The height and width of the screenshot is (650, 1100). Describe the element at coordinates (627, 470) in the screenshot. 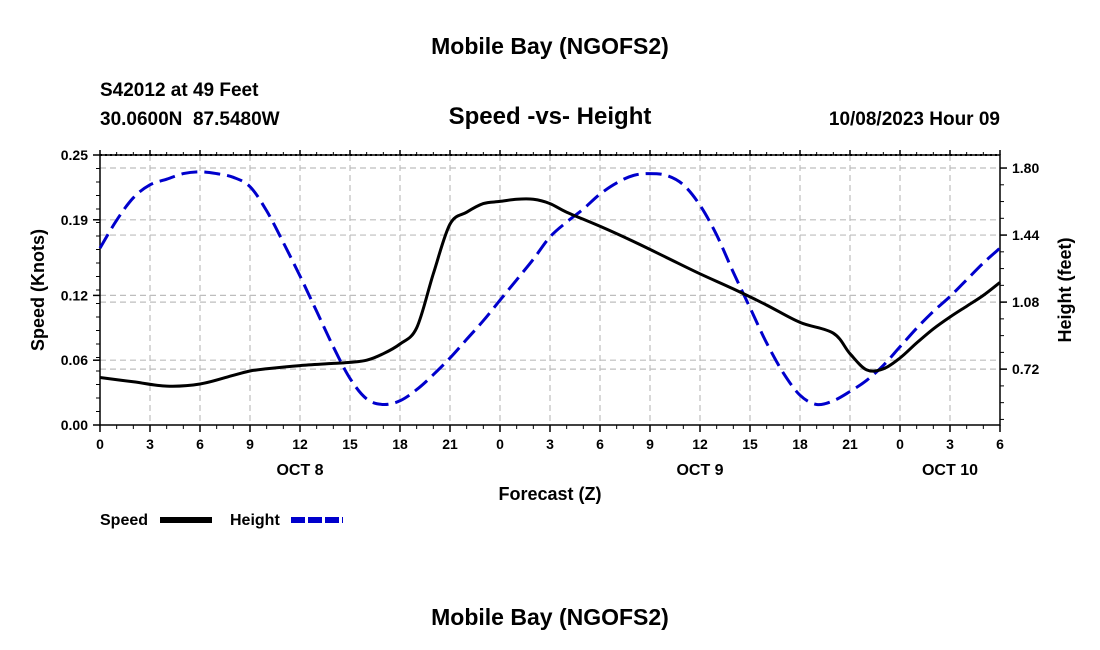

I see `x-axis-date-labels: OCT 8 OCT 9 OCT 10` at that location.